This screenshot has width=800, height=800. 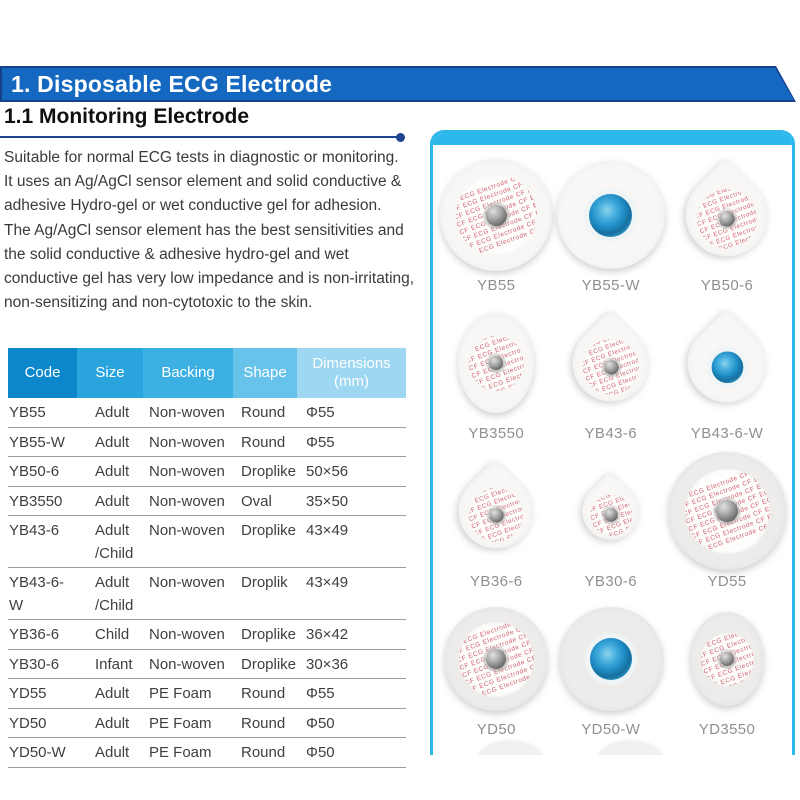 What do you see at coordinates (42, 723) in the screenshot?
I see `table-cell: YD50` at bounding box center [42, 723].